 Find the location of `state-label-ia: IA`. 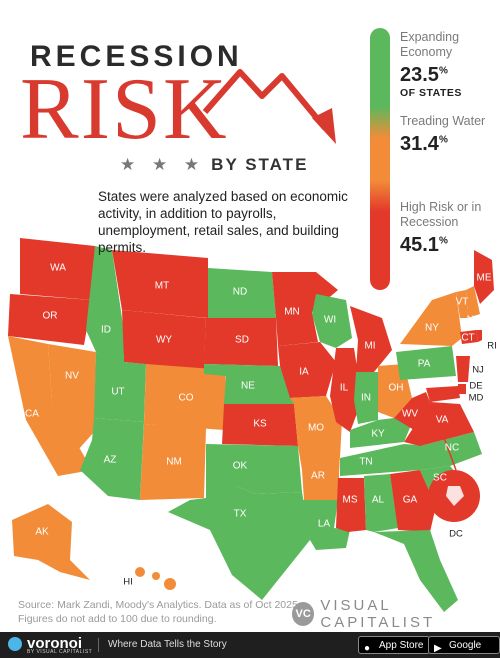

state-label-ia: IA is located at coordinates (304, 372).